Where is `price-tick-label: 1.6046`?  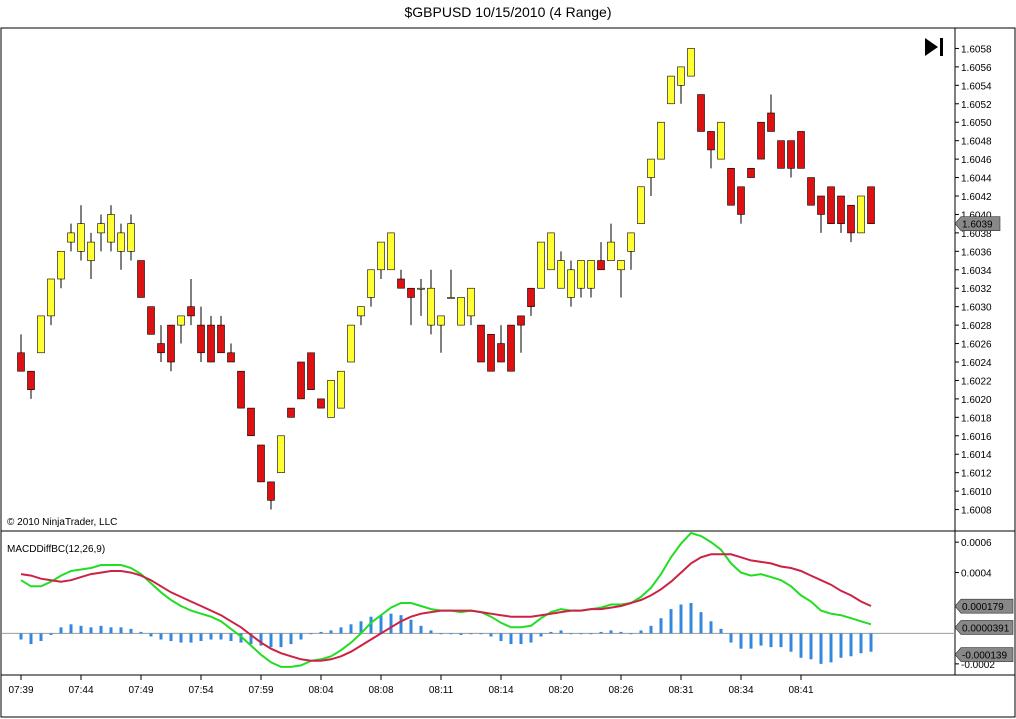 price-tick-label: 1.6046 is located at coordinates (976, 160).